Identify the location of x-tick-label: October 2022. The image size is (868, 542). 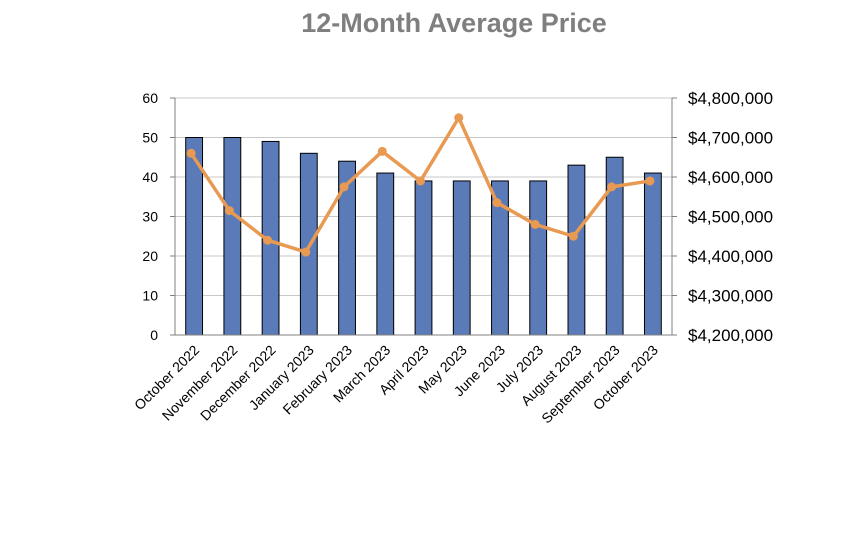
(166, 377).